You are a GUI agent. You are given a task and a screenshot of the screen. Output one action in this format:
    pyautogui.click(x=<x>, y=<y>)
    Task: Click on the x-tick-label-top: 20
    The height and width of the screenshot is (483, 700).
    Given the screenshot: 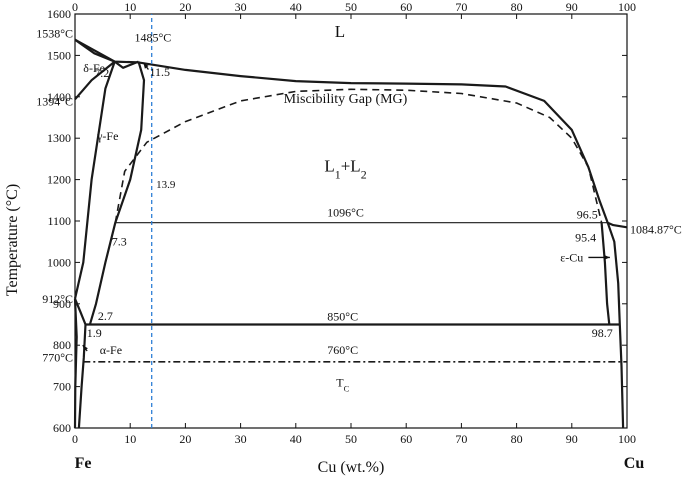 What is the action you would take?
    pyautogui.click(x=185, y=7)
    